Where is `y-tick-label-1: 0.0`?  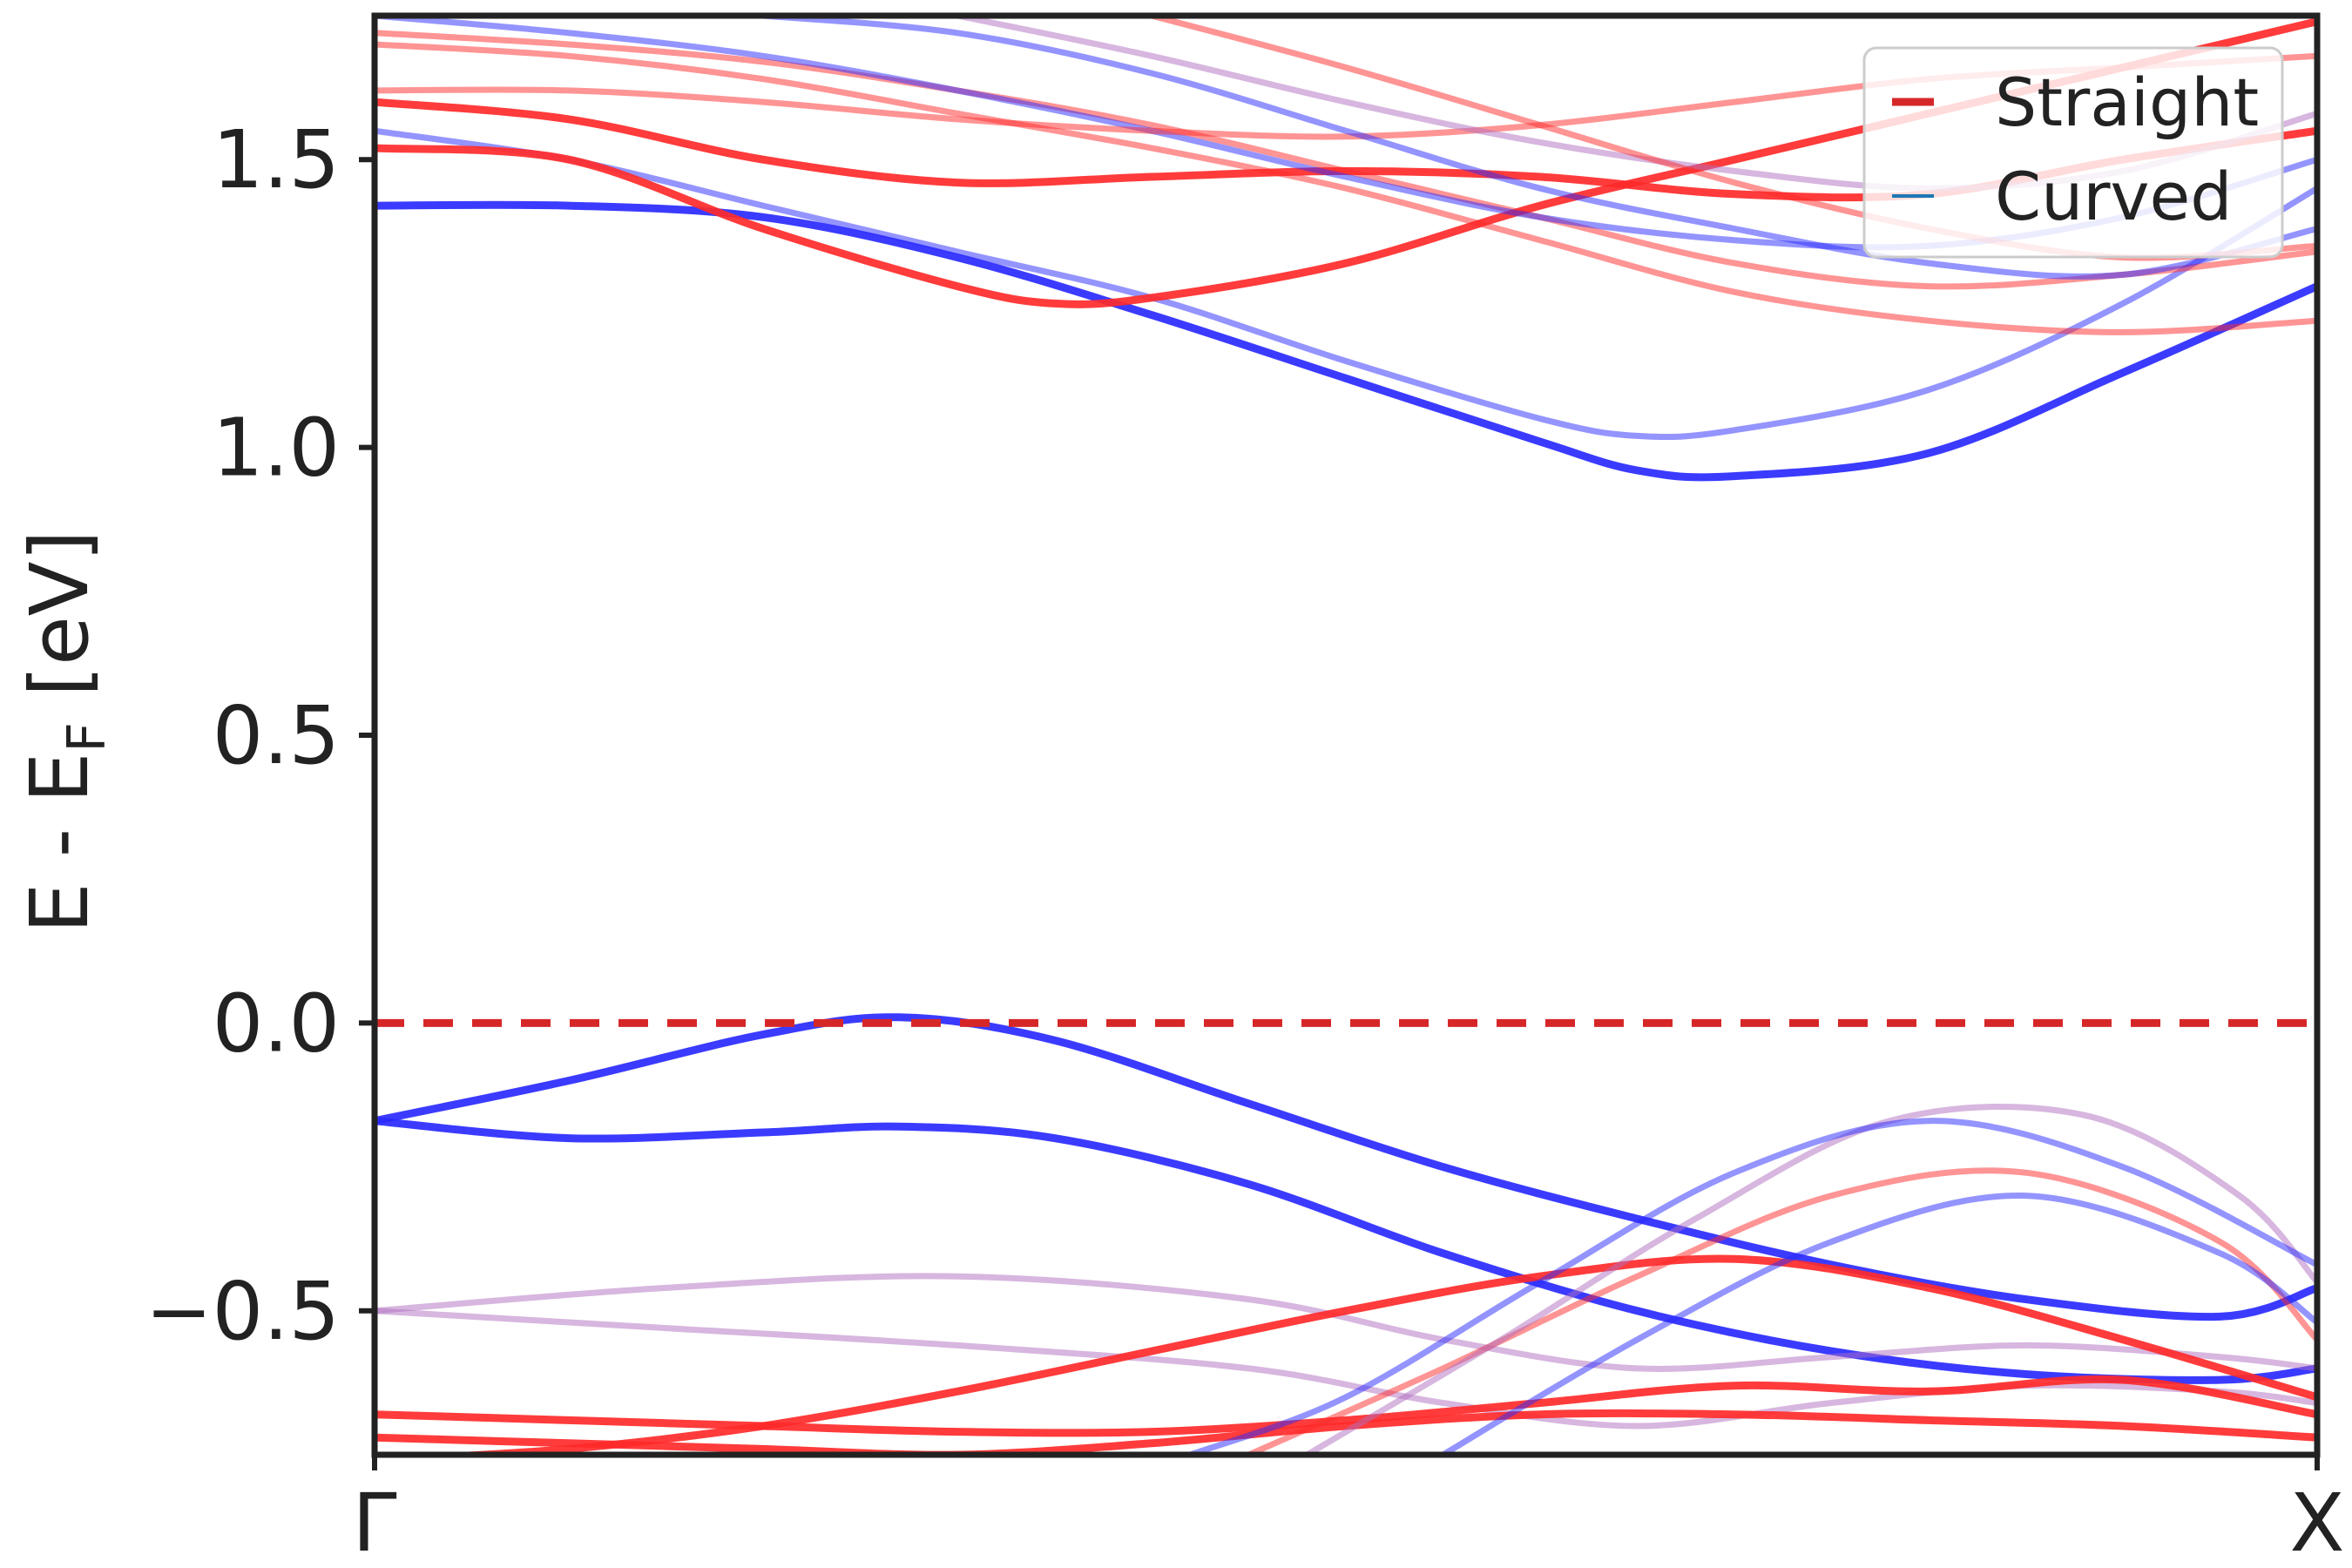 y-tick-label-1: 0.0 is located at coordinates (276, 1024).